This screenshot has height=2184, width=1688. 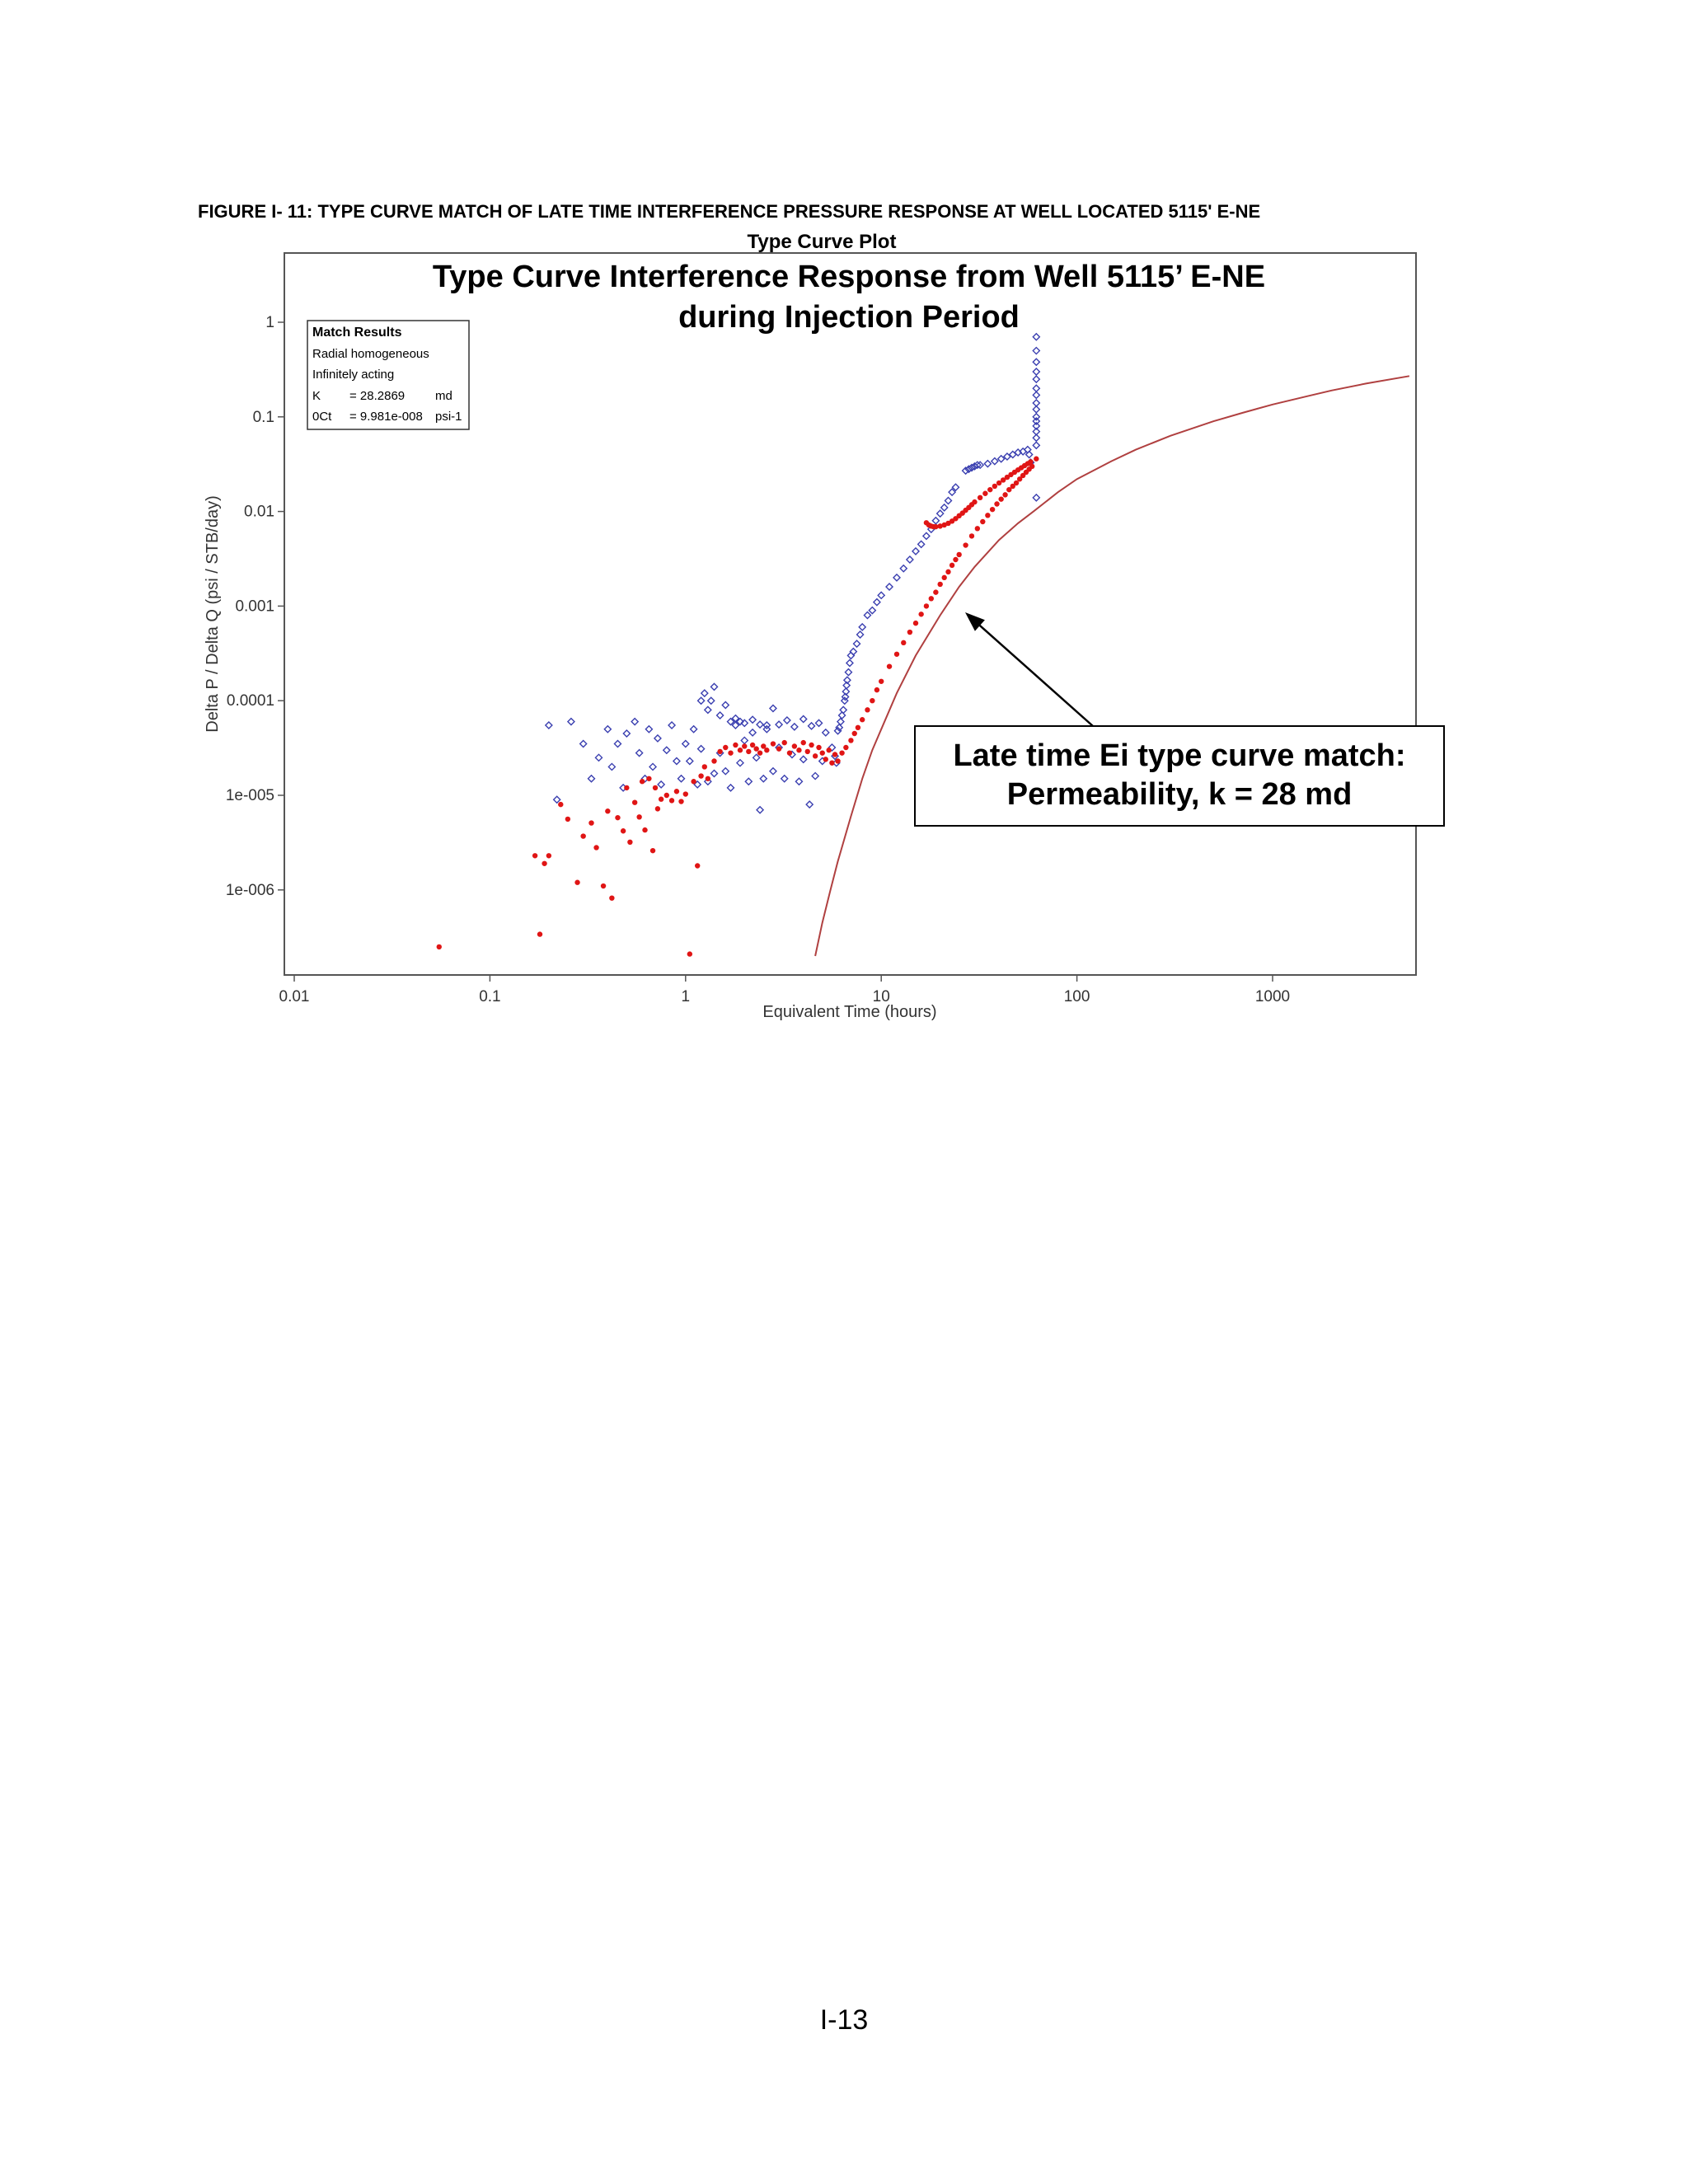 What do you see at coordinates (792, 573) in the screenshot?
I see `series-0-points` at bounding box center [792, 573].